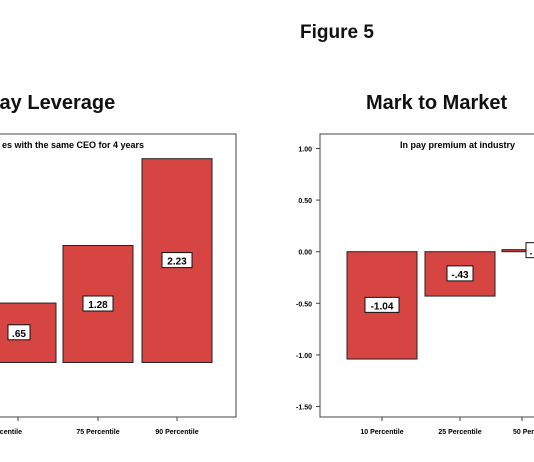 The height and width of the screenshot is (462, 534). Describe the element at coordinates (304, 304) in the screenshot. I see `y-tick-label: -0.50` at that location.